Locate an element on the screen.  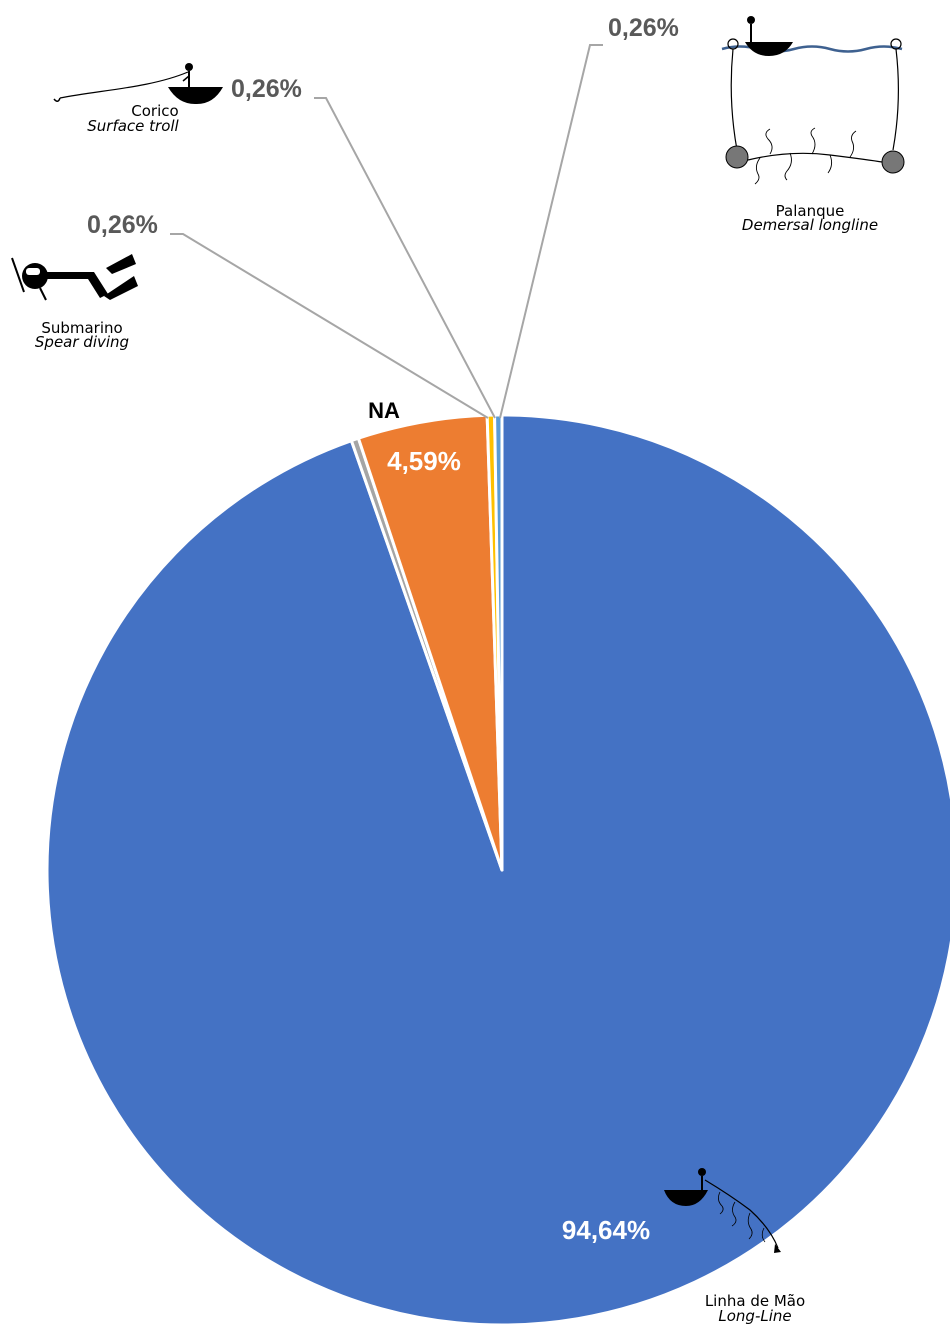
slice-value-palanque: 0,26% is located at coordinates (643, 28).